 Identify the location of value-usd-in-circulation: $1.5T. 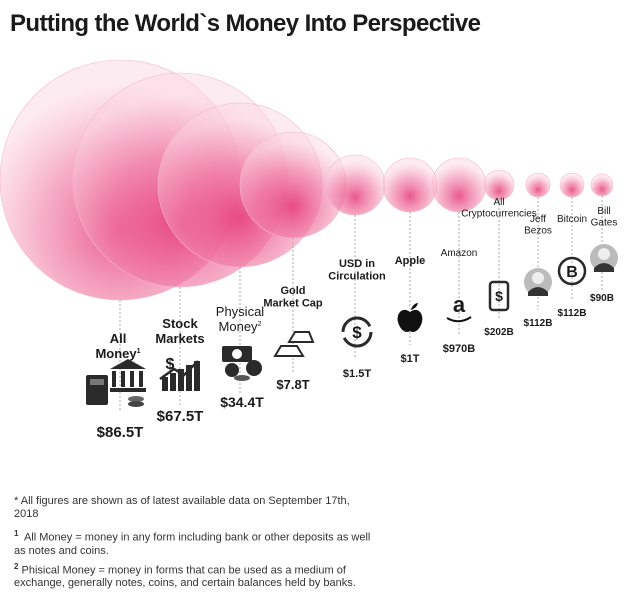
(357, 374).